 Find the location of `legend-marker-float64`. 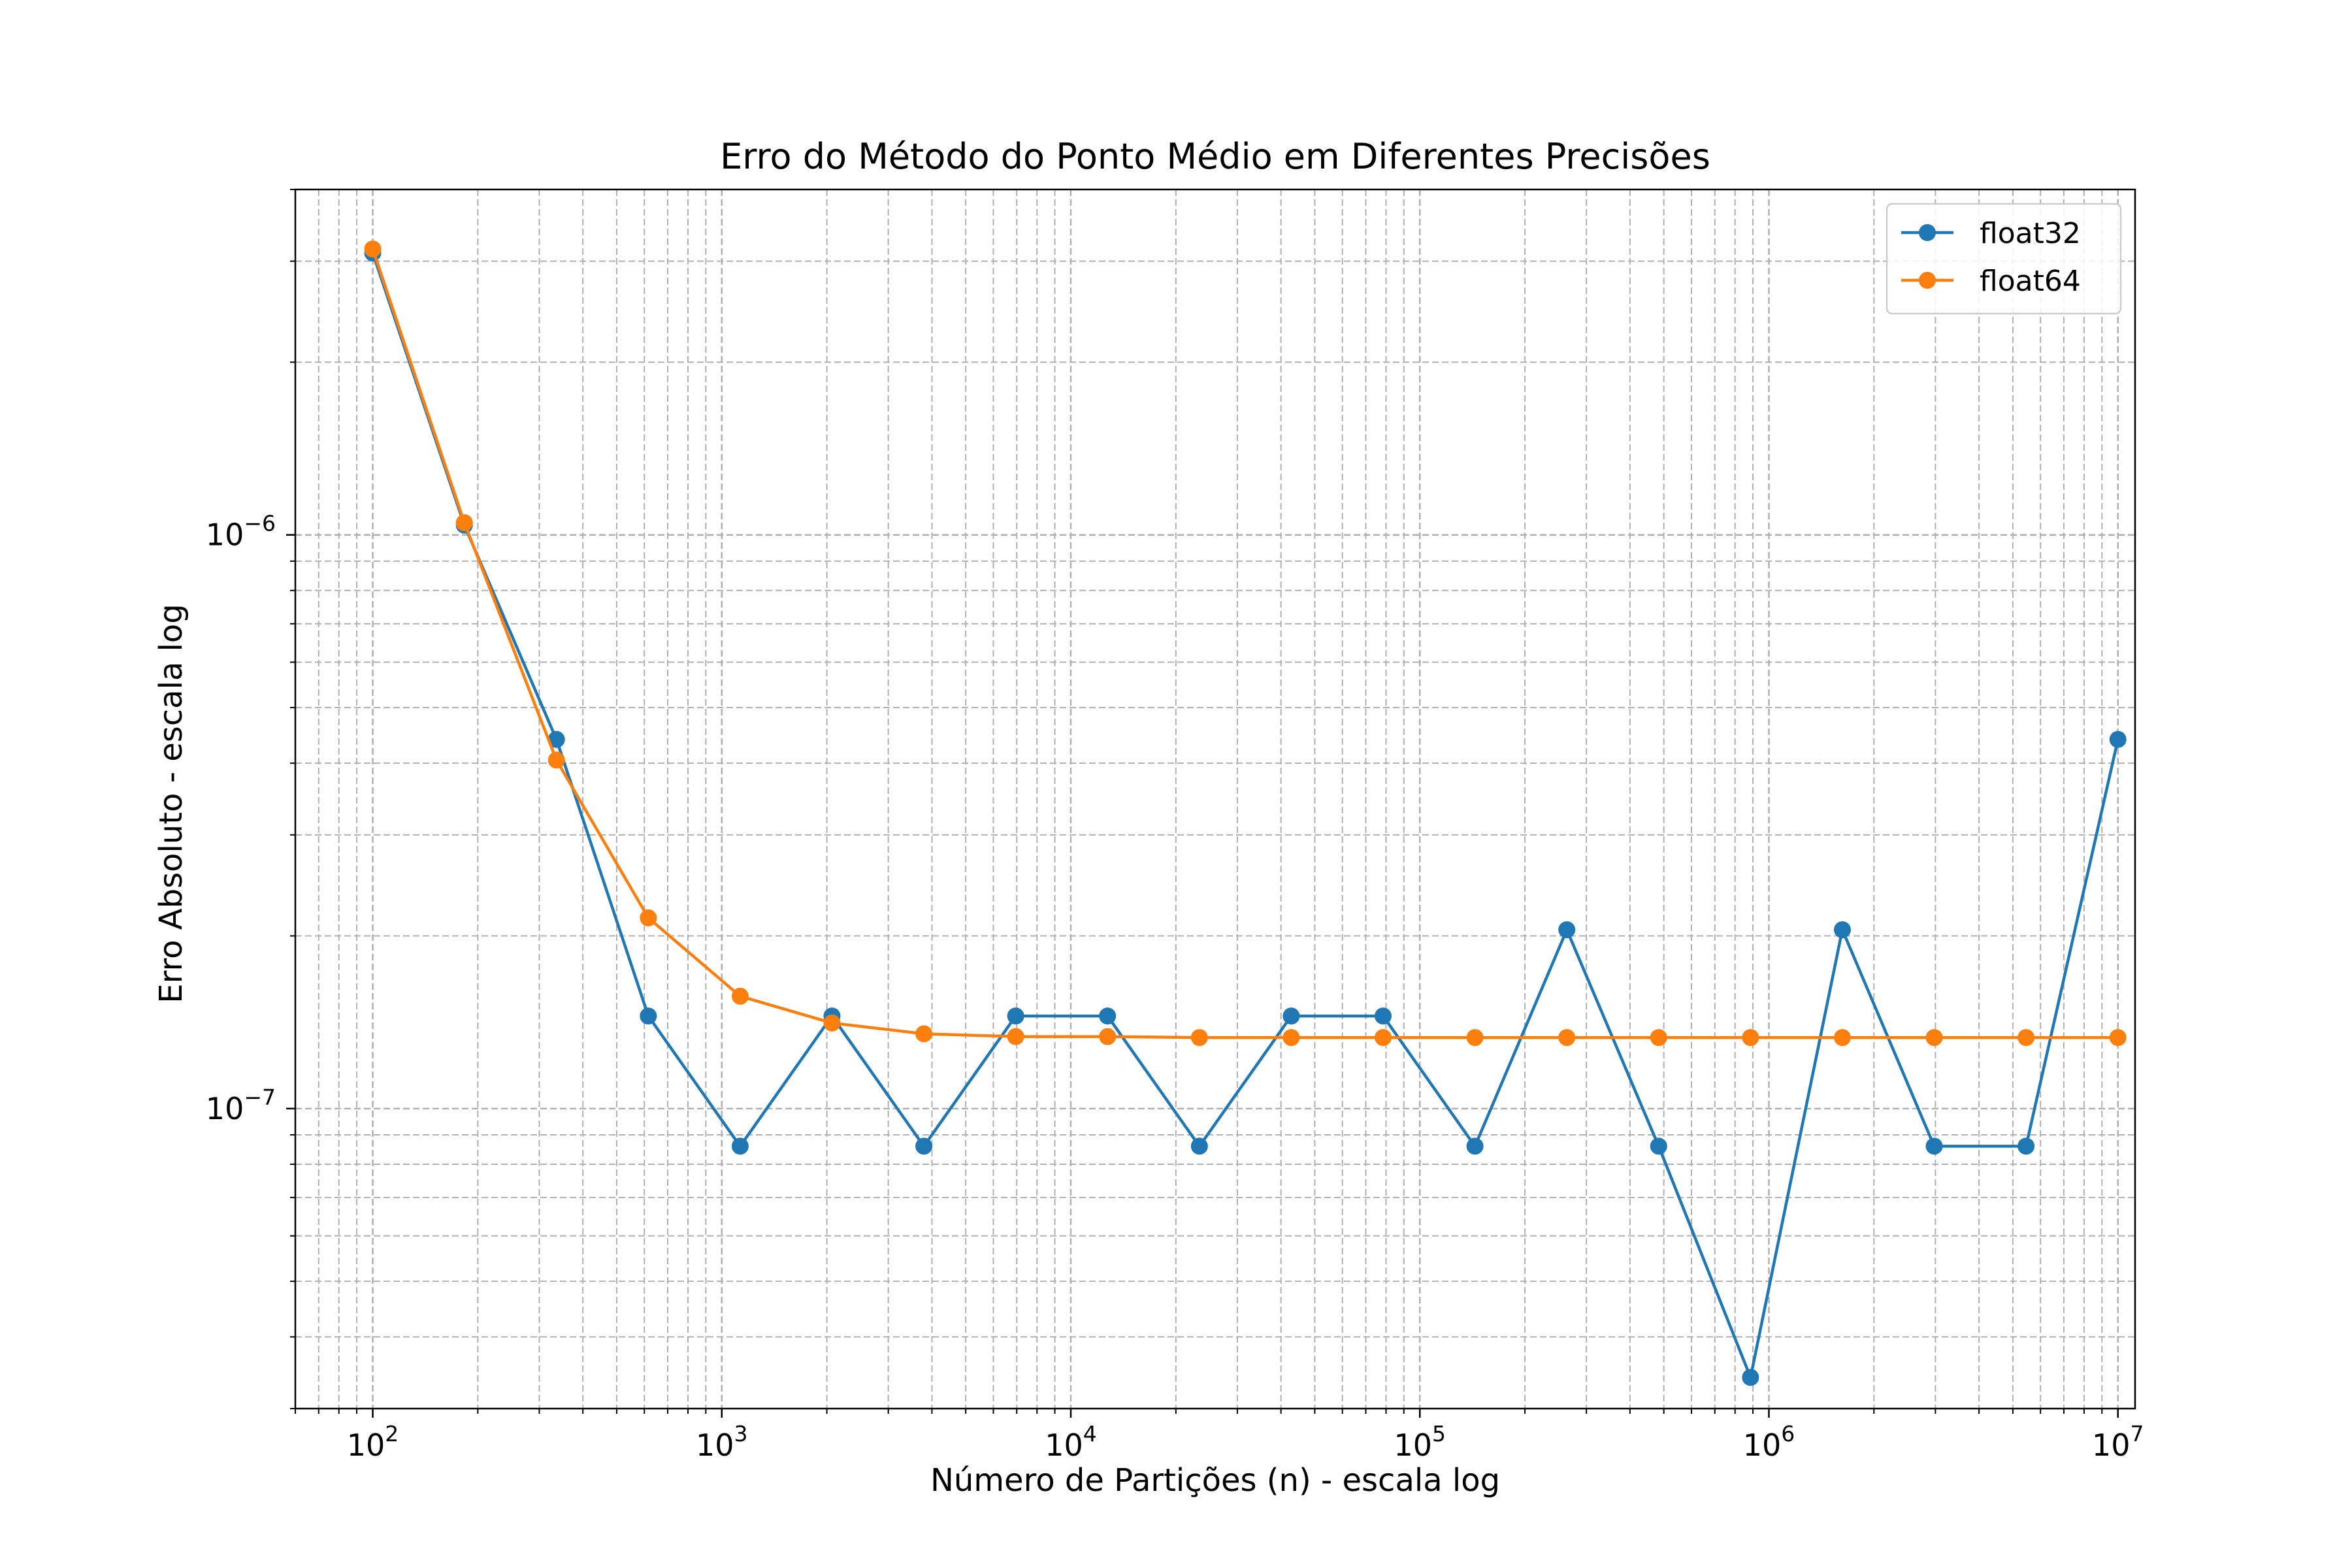

legend-marker-float64 is located at coordinates (1927, 280).